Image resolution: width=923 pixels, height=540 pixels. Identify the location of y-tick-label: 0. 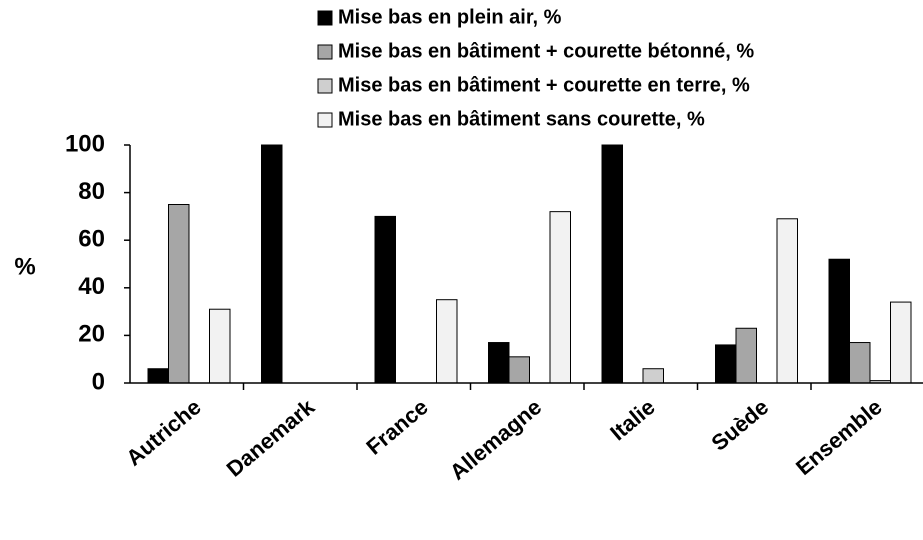
(98, 381).